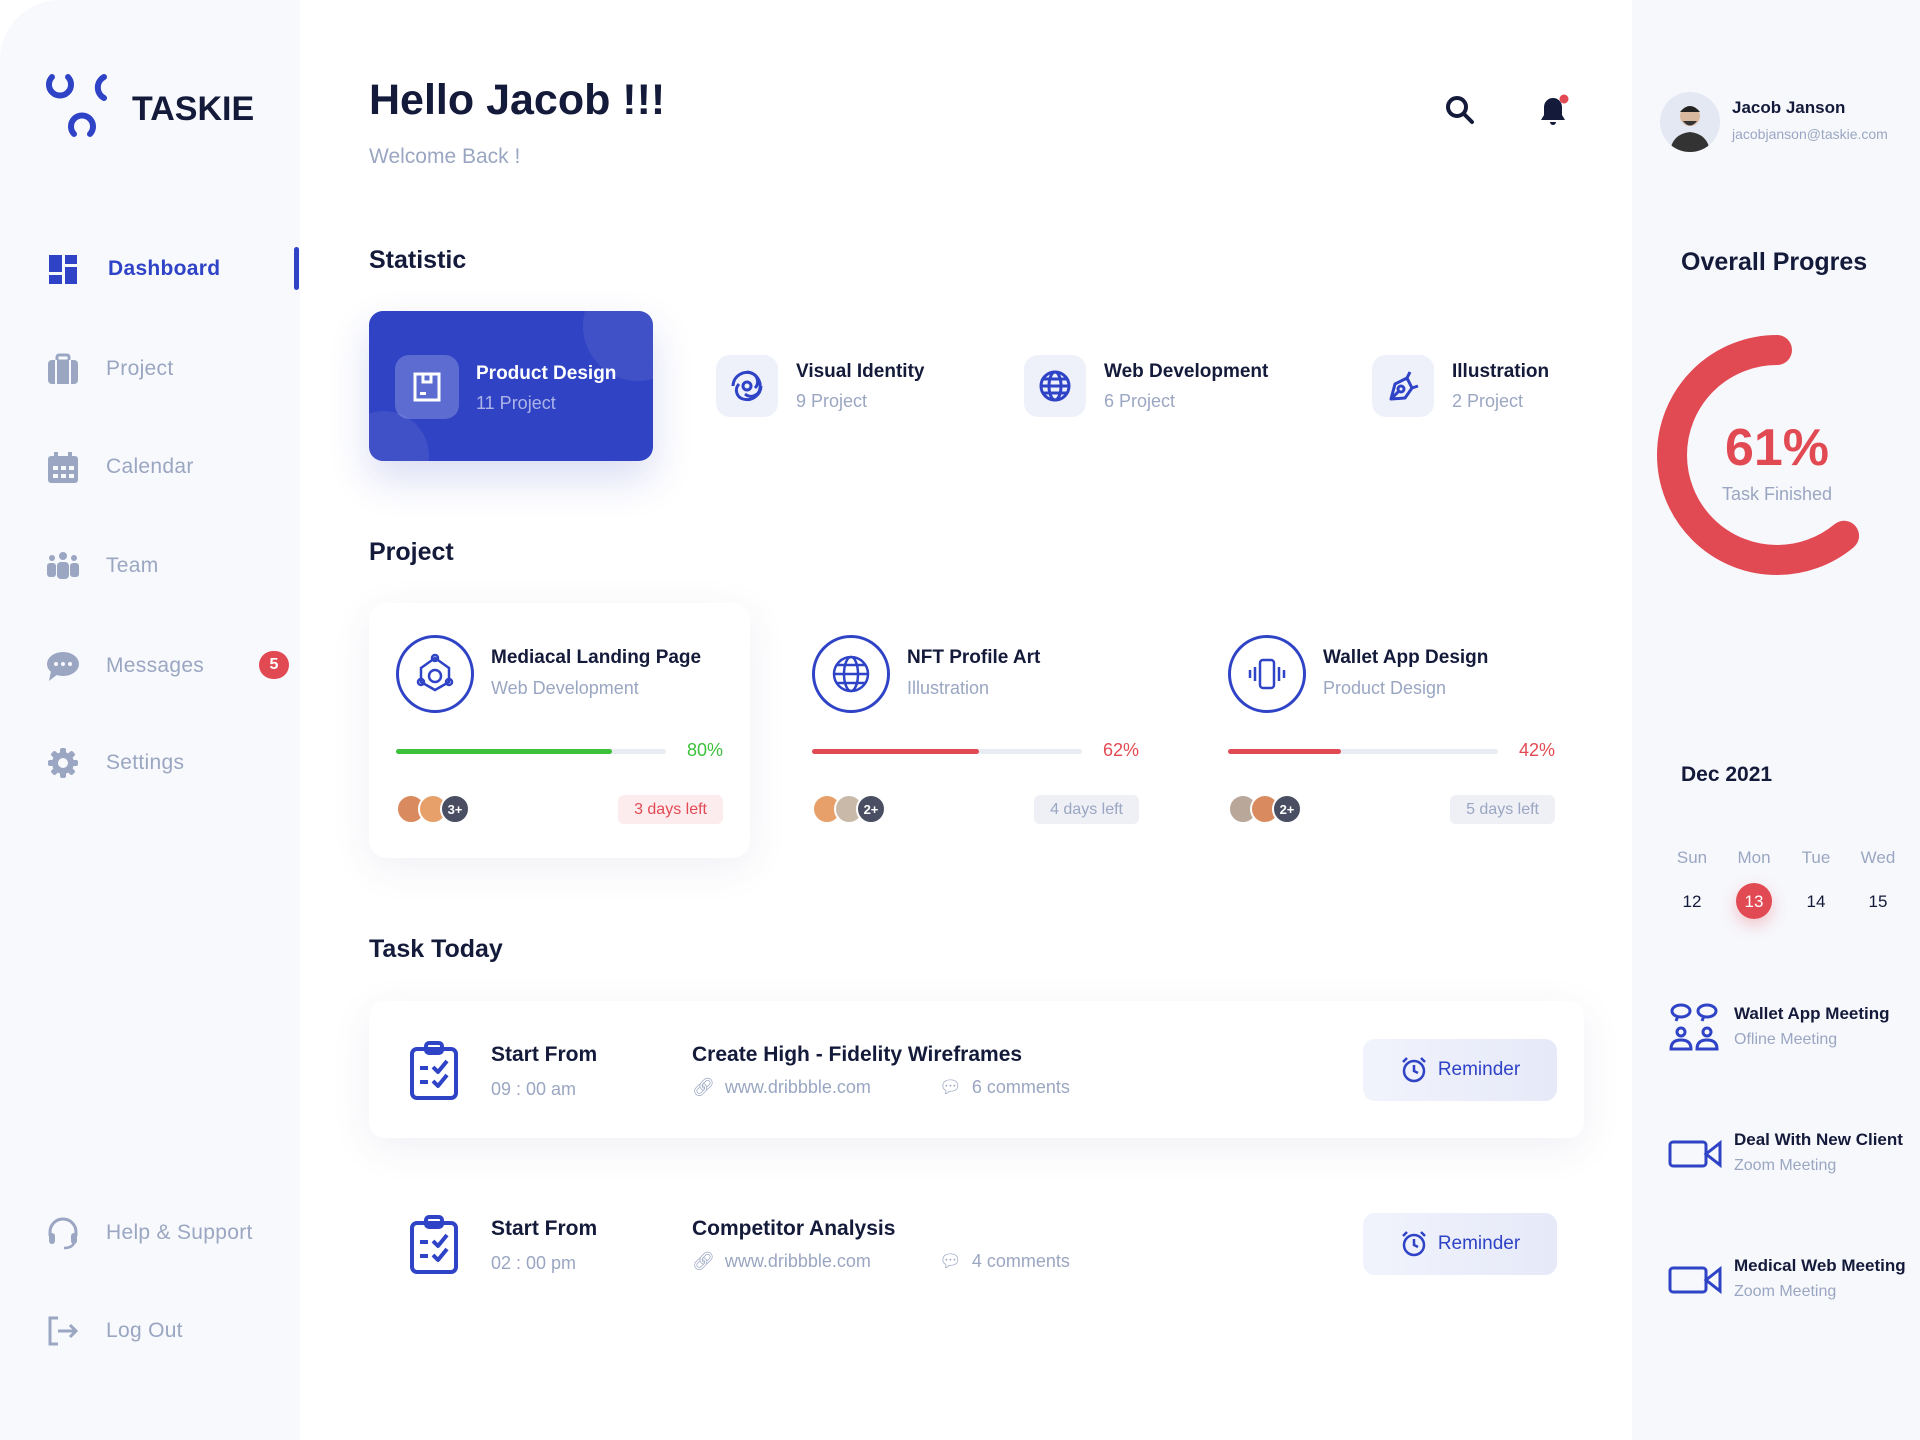 Image resolution: width=1920 pixels, height=1440 pixels. What do you see at coordinates (747, 386) in the screenshot?
I see `spiral-icon` at bounding box center [747, 386].